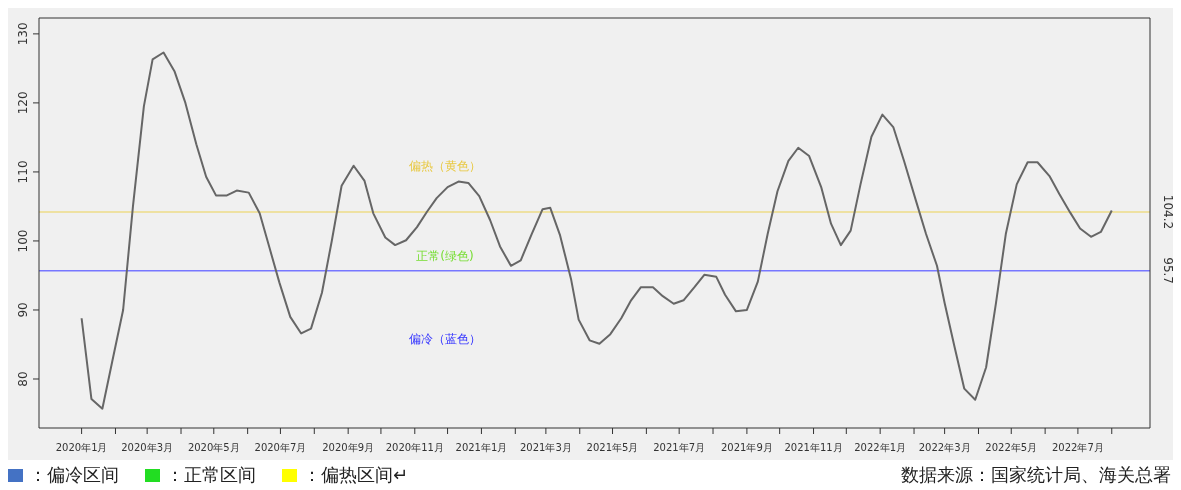  What do you see at coordinates (81, 447) in the screenshot?
I see `x-tick-label: 2020年1月` at bounding box center [81, 447].